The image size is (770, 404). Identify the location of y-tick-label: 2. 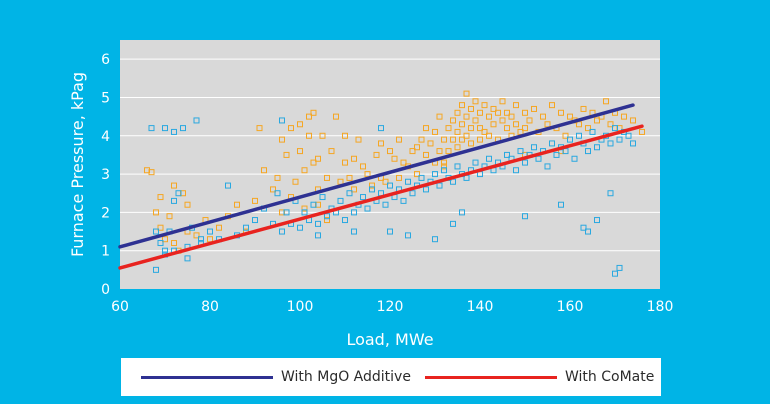
(105, 213).